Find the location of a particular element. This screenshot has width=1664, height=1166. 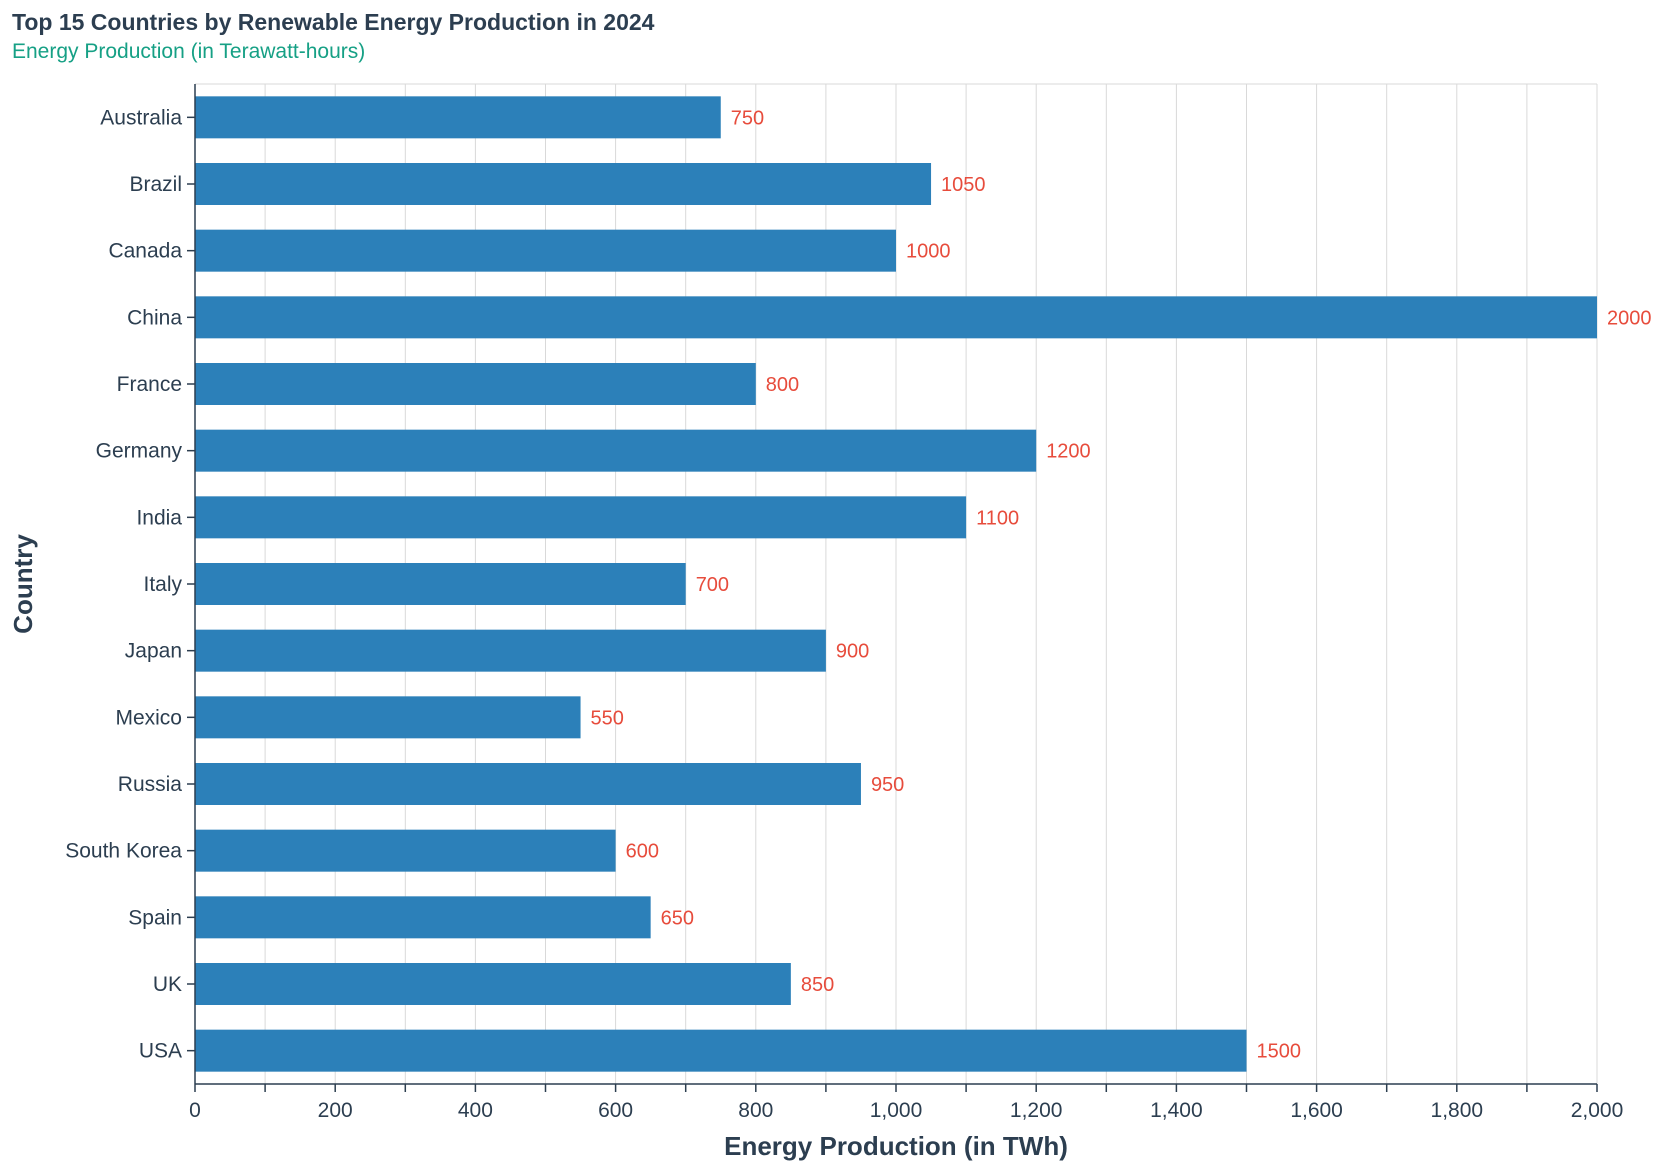

bar-usa is located at coordinates (721, 1050).